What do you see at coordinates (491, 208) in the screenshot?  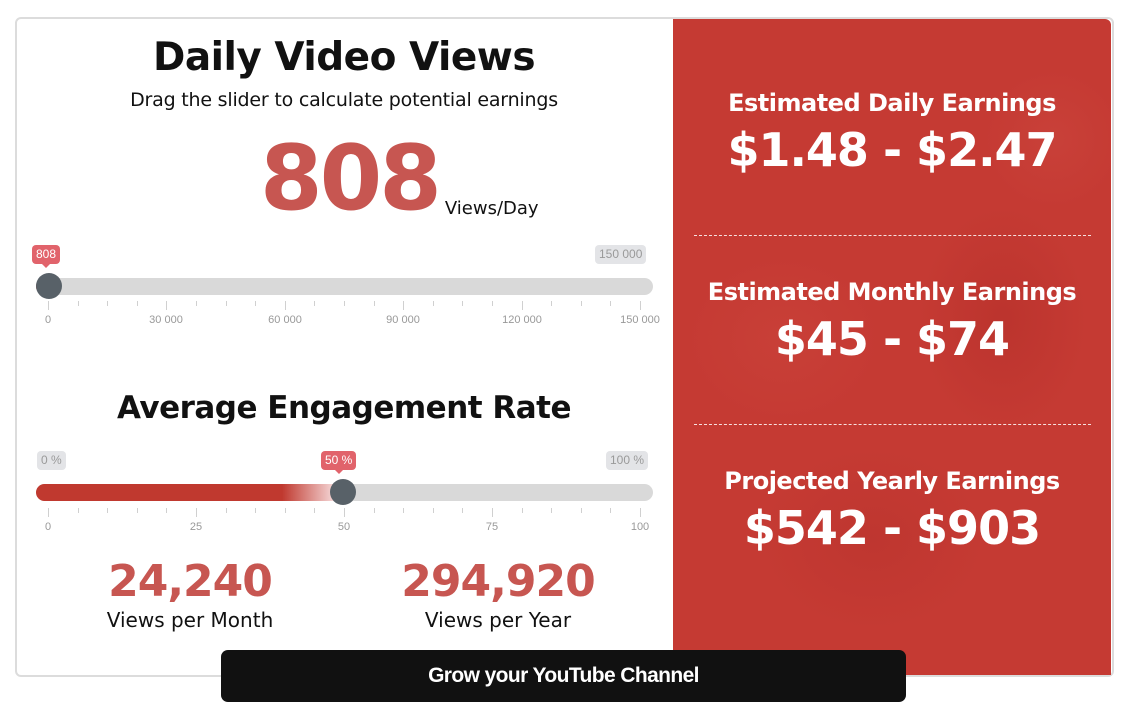 I see `daily-views-unit: Views/Day` at bounding box center [491, 208].